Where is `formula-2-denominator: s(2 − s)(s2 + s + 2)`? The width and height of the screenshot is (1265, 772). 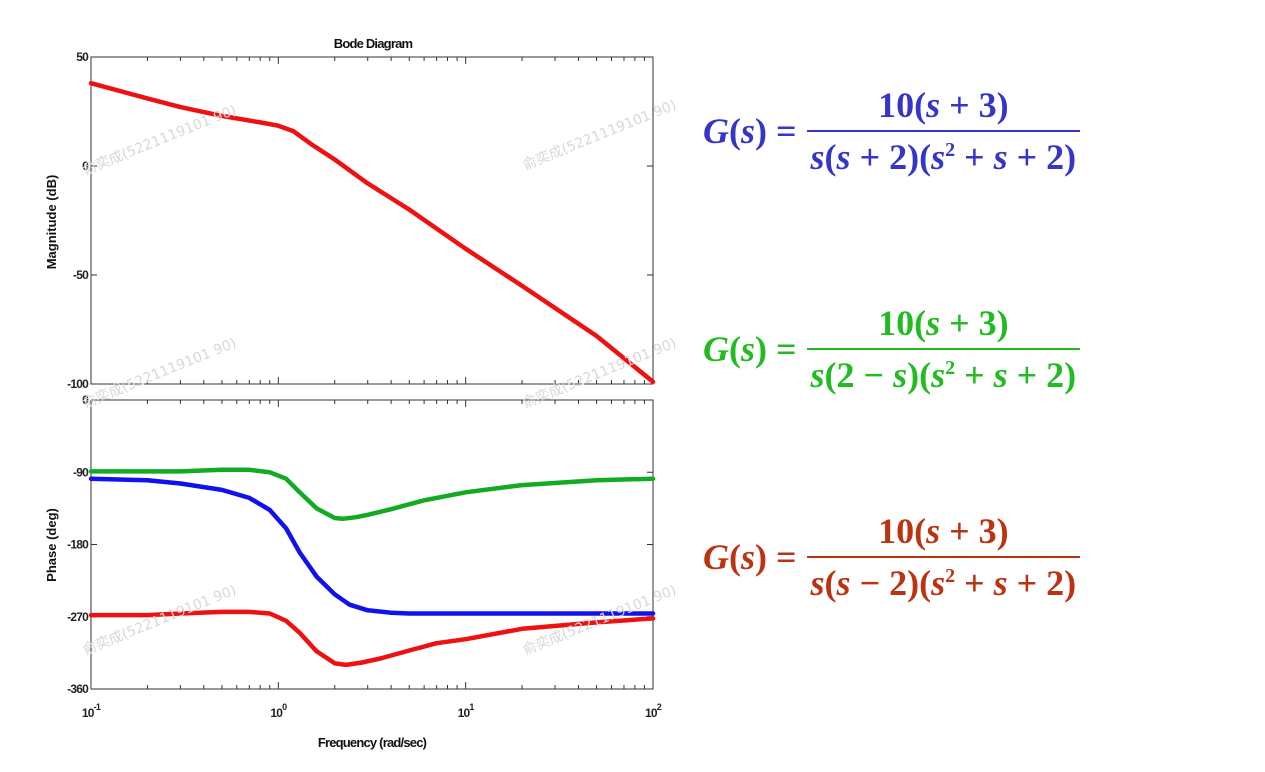
formula-2-denominator: s(2 − s)(s2 + s + 2) is located at coordinates (943, 375).